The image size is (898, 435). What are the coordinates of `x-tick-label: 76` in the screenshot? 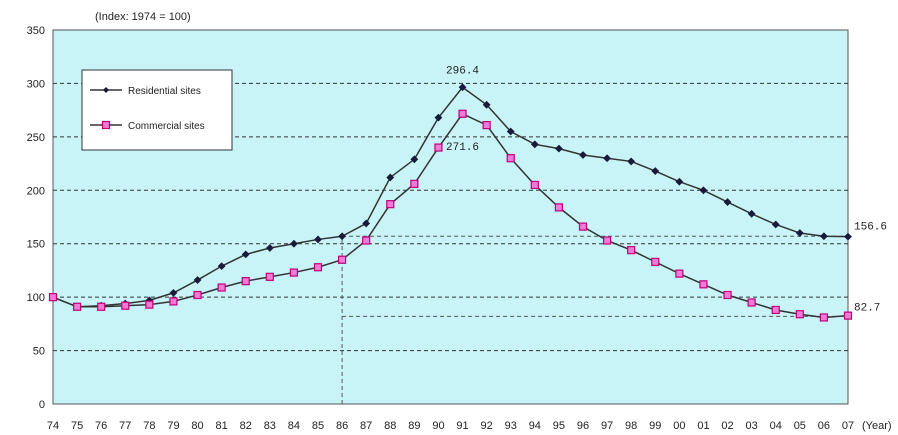 It's located at (101, 426).